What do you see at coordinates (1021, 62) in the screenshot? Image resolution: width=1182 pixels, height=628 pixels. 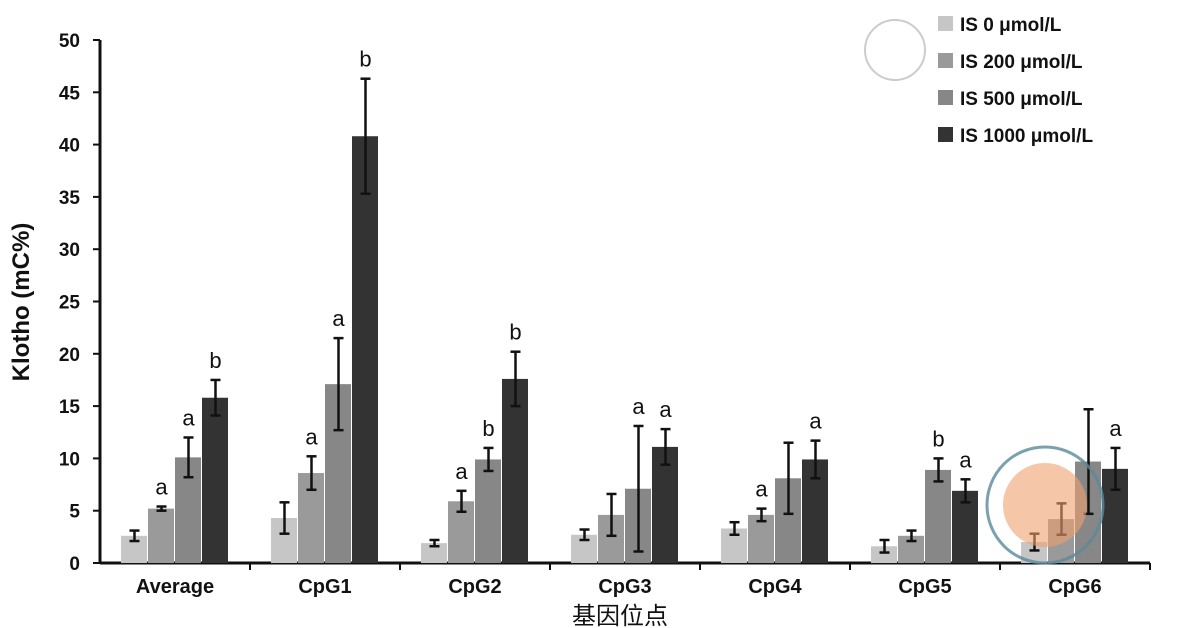 I see `legend-label: IS 200 μmol/L` at bounding box center [1021, 62].